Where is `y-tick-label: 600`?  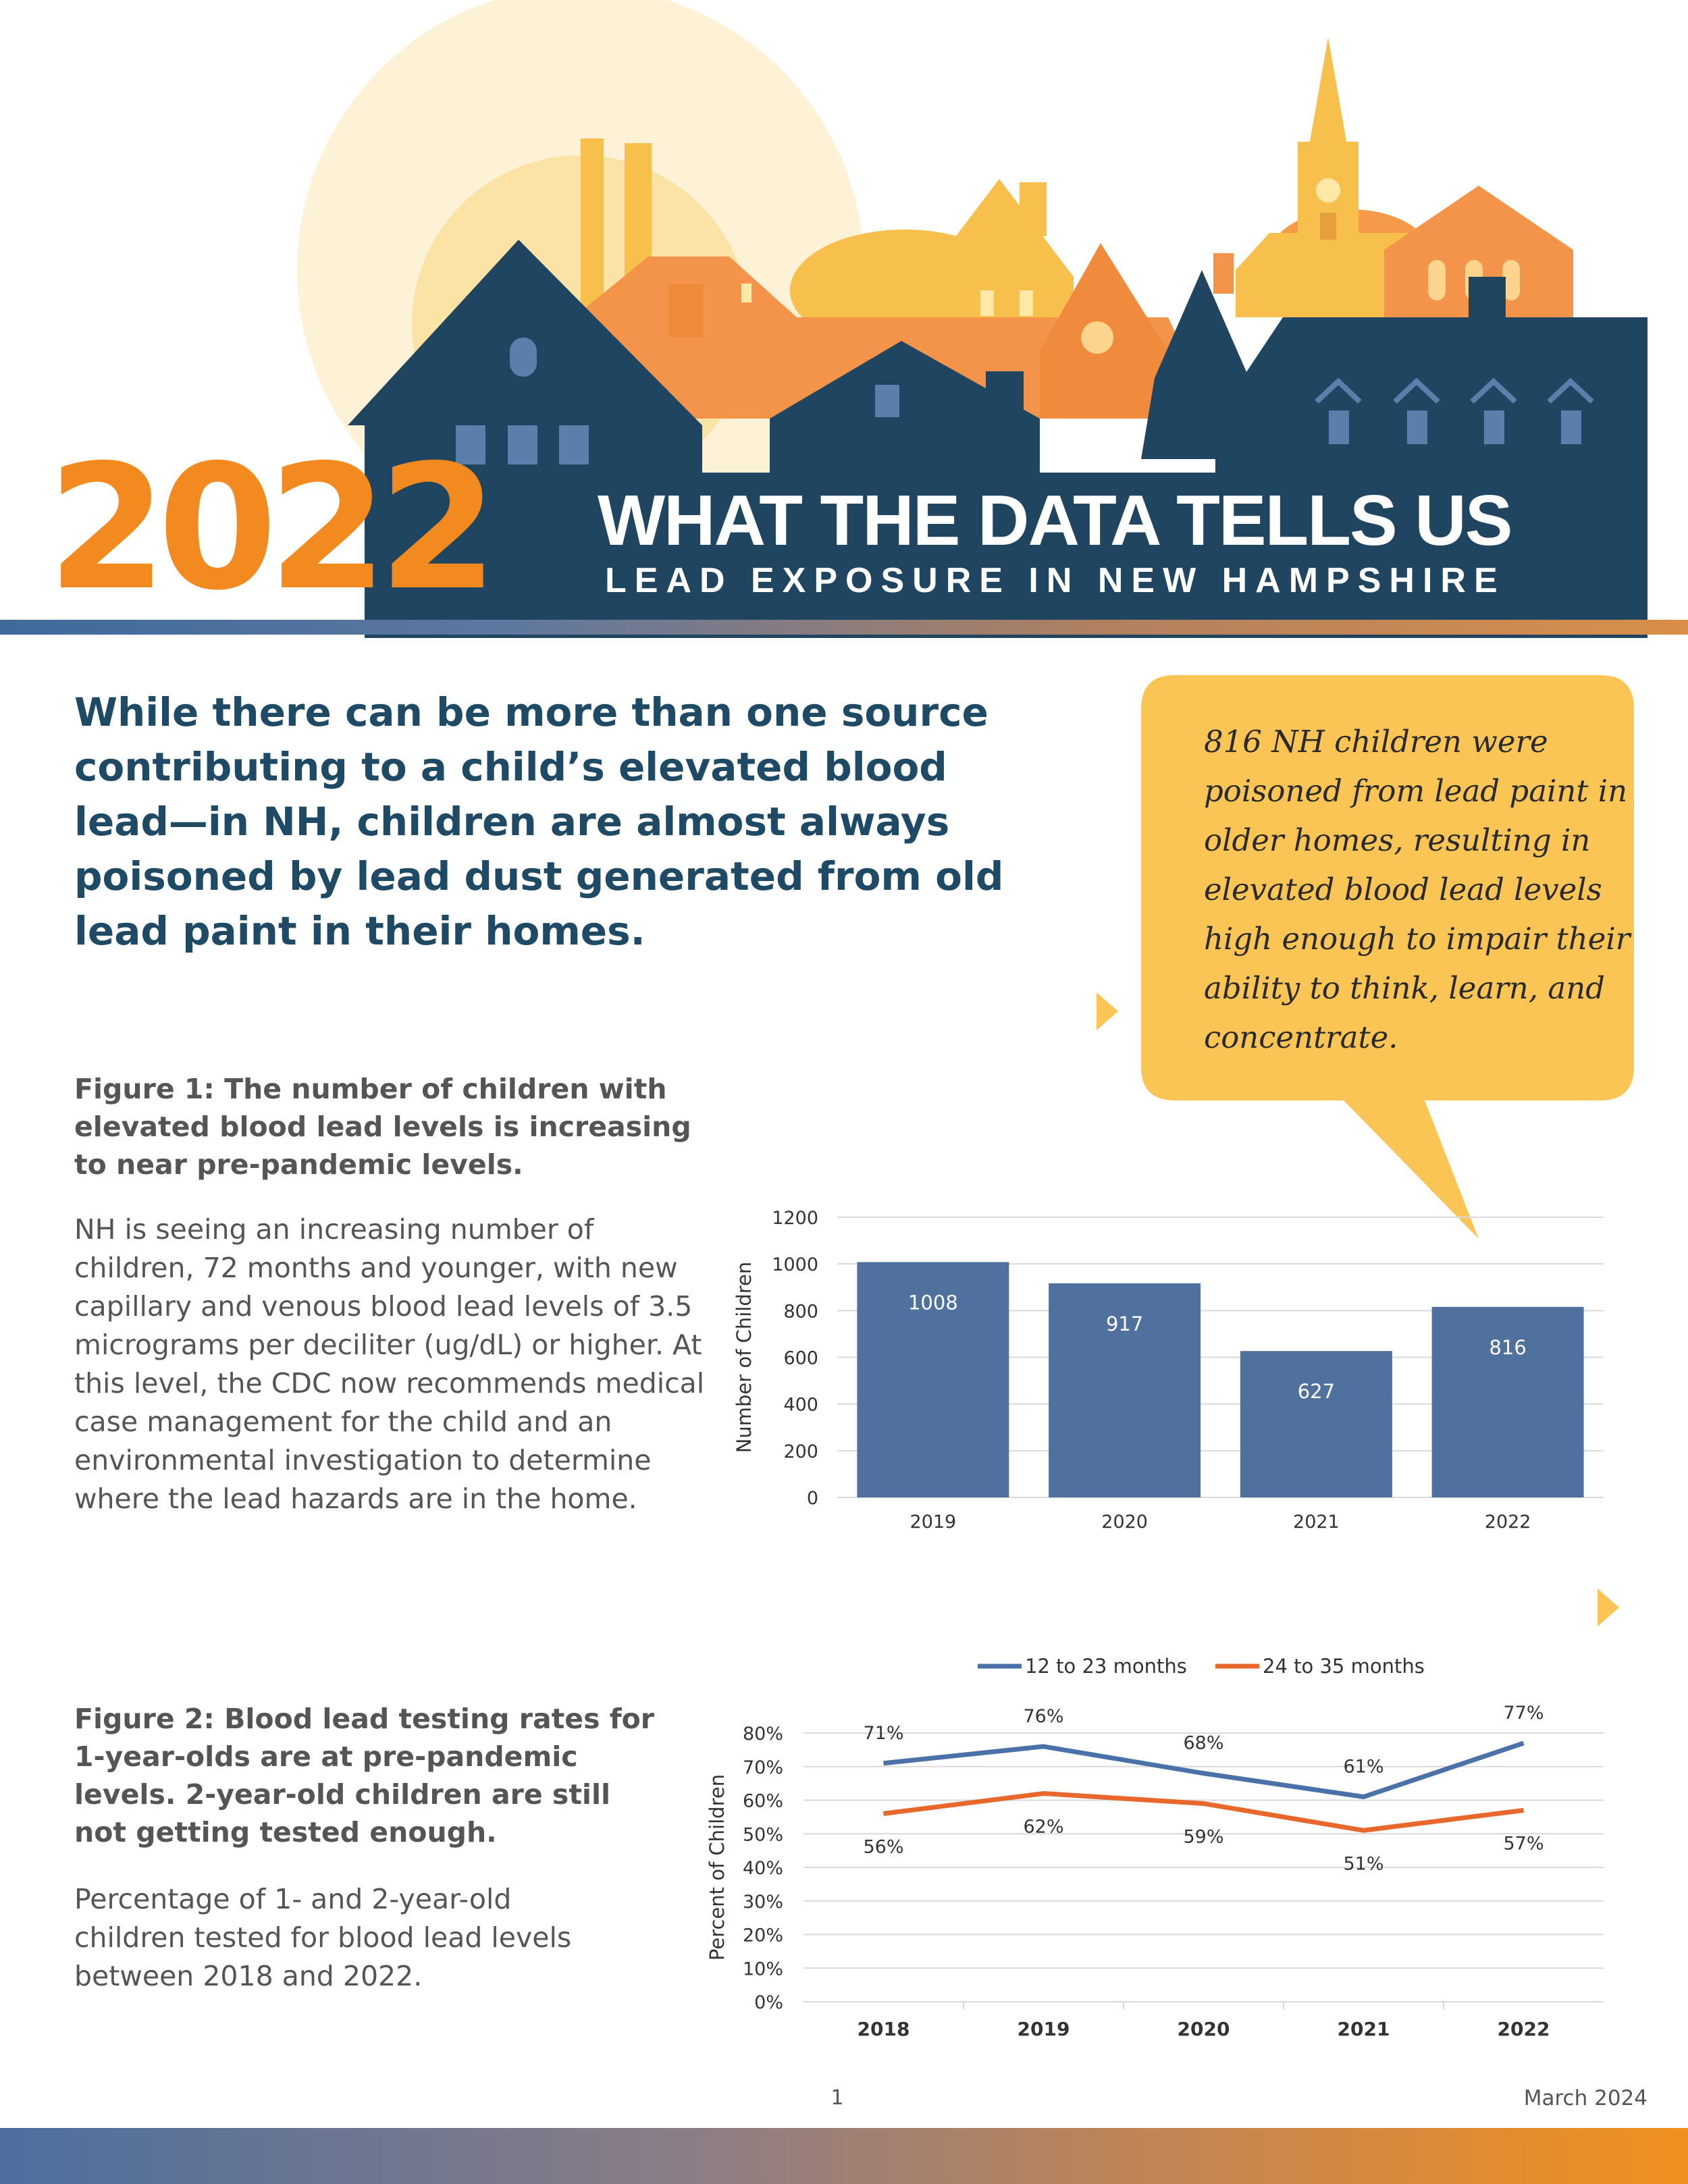 y-tick-label: 600 is located at coordinates (800, 1358).